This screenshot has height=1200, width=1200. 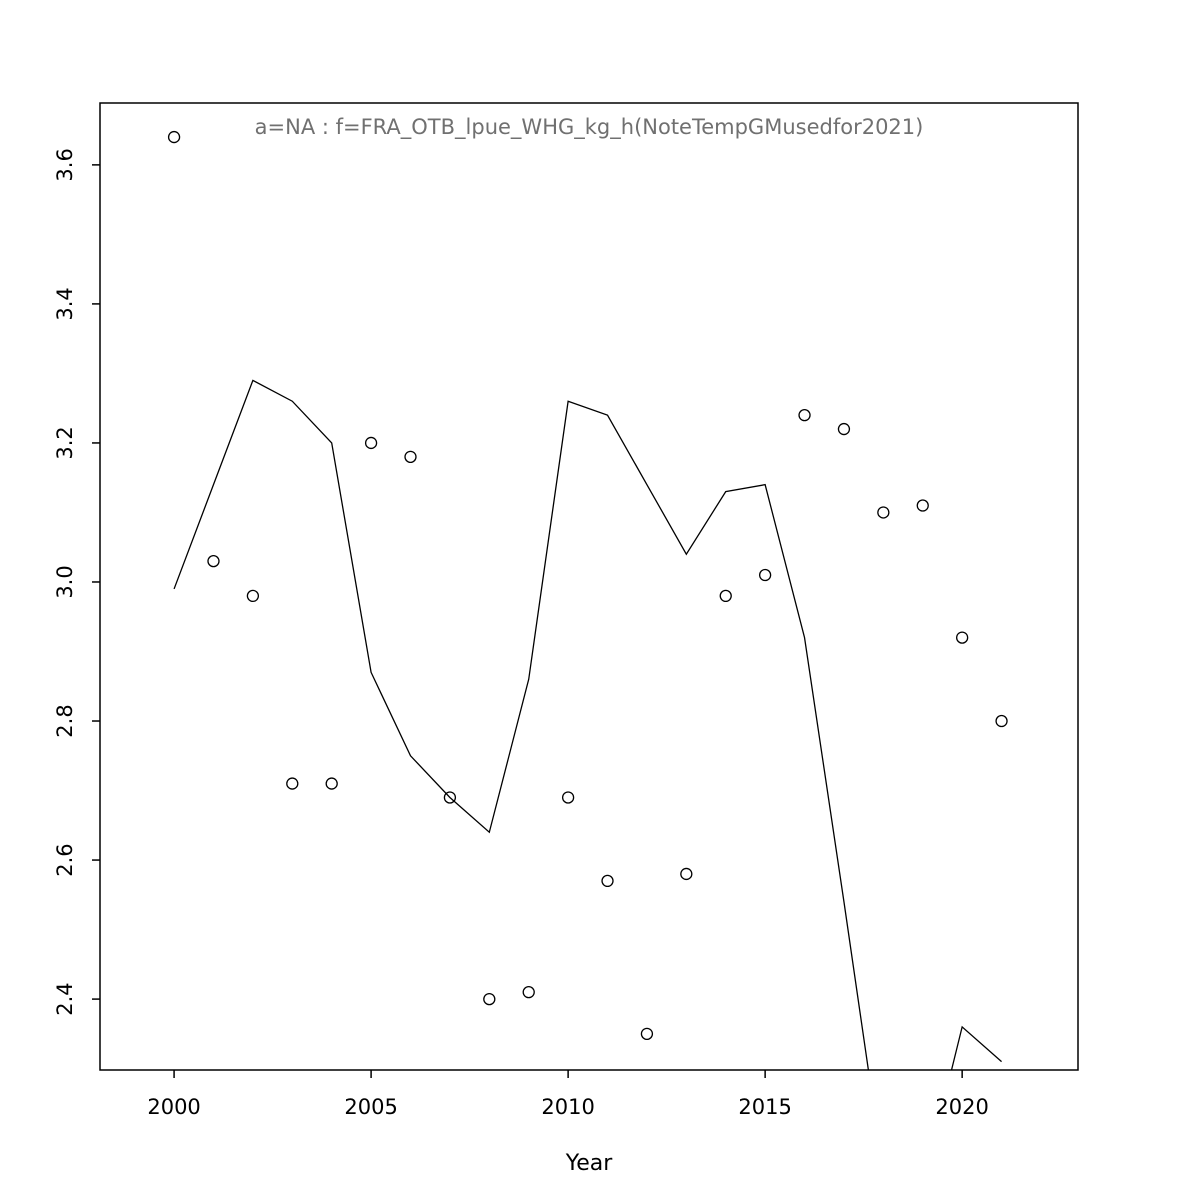 I want to click on y-tick-label: 2.8, so click(x=65, y=720).